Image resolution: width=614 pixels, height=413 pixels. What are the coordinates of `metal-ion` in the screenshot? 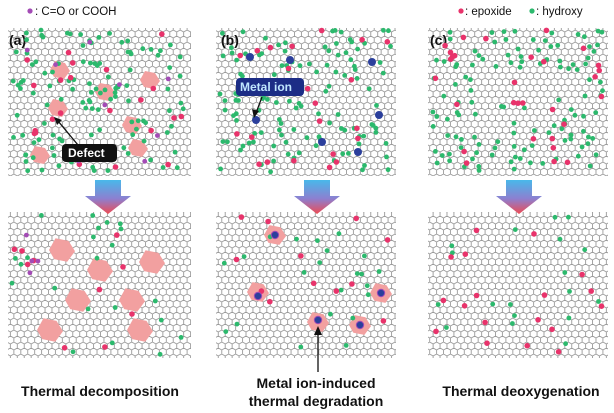 It's located at (256, 120).